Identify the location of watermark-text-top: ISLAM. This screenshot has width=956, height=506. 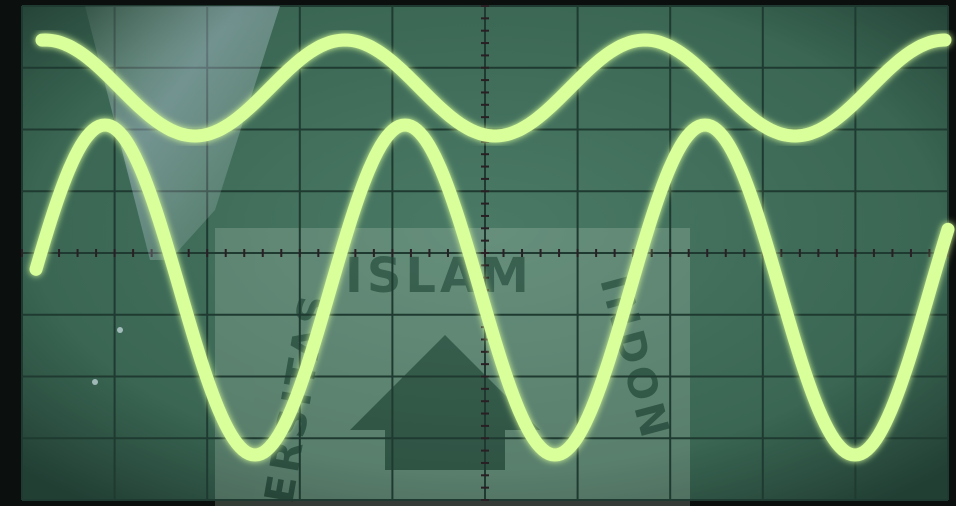
(439, 276).